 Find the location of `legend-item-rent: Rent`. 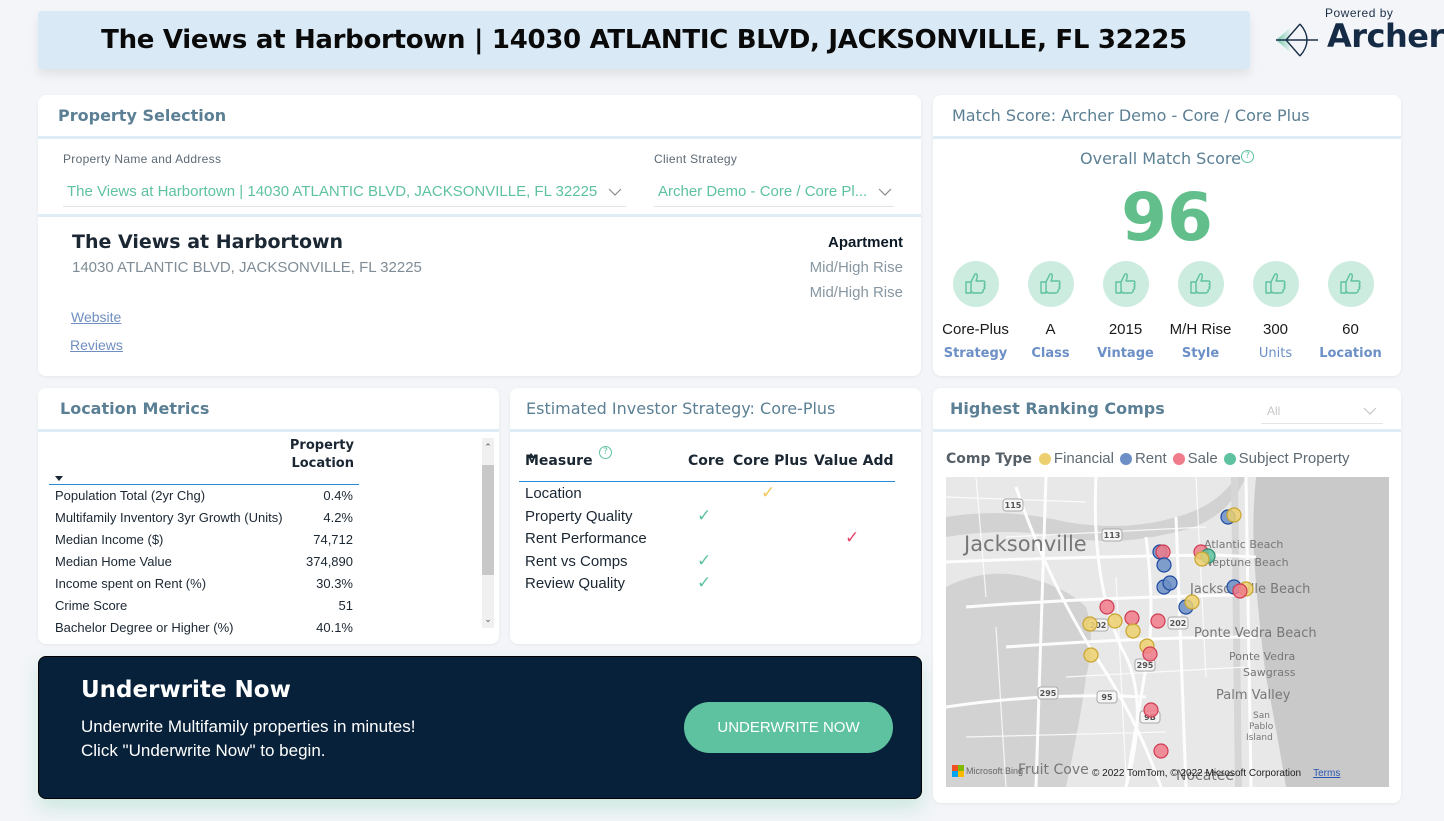

legend-item-rent: Rent is located at coordinates (1143, 458).